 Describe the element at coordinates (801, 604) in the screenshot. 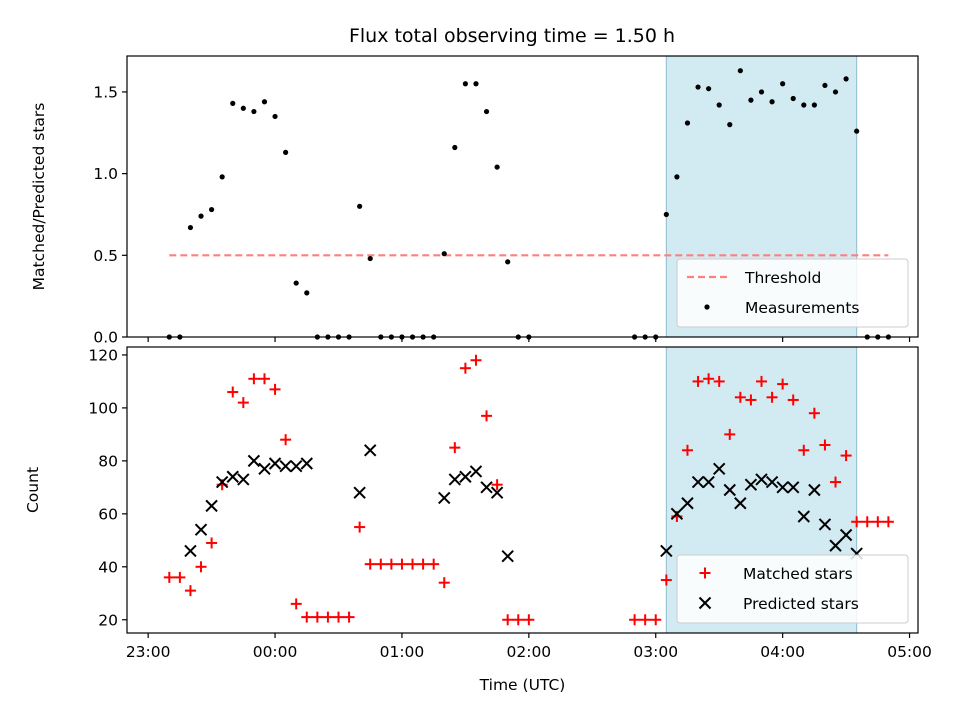

I see `bottom-legend-predicted-label: Predicted stars` at that location.